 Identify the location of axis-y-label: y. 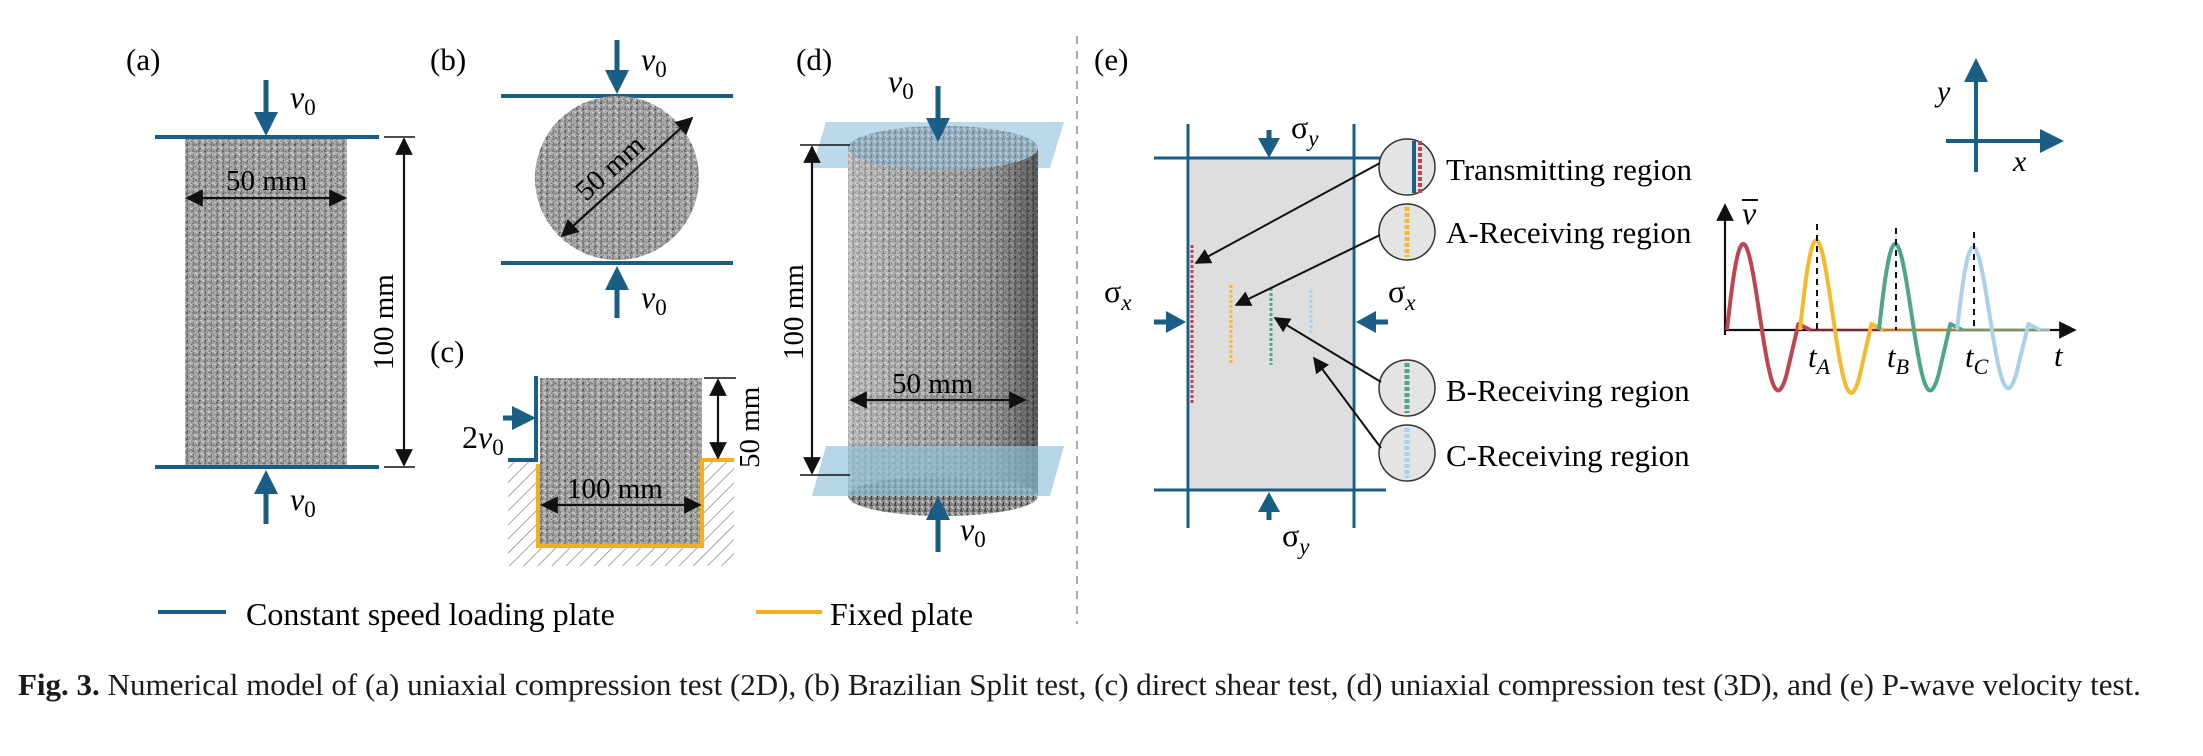
(1942, 91).